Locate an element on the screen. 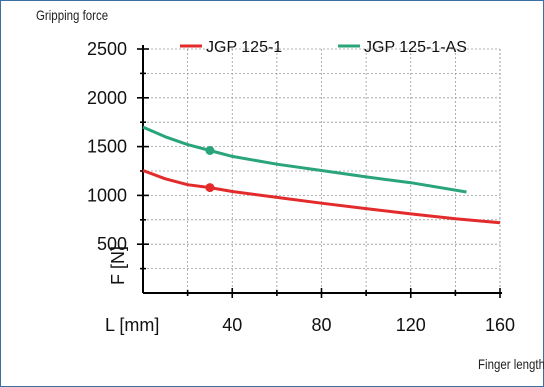 The height and width of the screenshot is (387, 544). y-tick-label: 2500 is located at coordinates (107, 49).